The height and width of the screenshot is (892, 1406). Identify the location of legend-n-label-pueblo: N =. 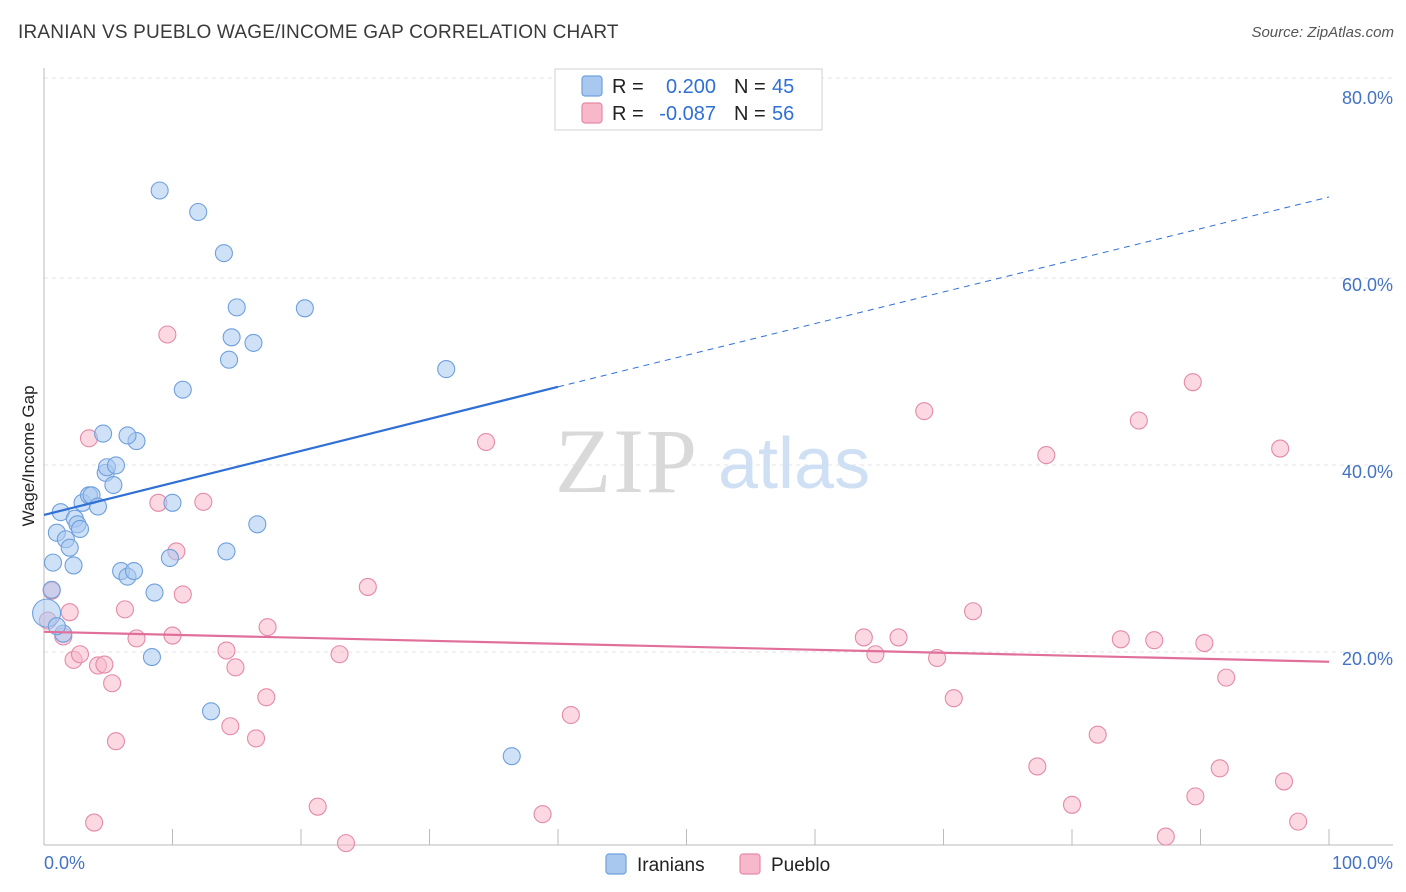
(750, 114).